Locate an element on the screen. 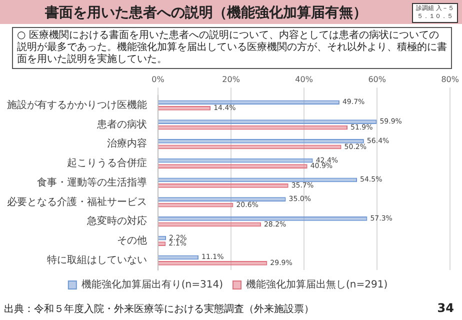  legend-label: 機能強化加算届出有り(n=314) is located at coordinates (152, 284).